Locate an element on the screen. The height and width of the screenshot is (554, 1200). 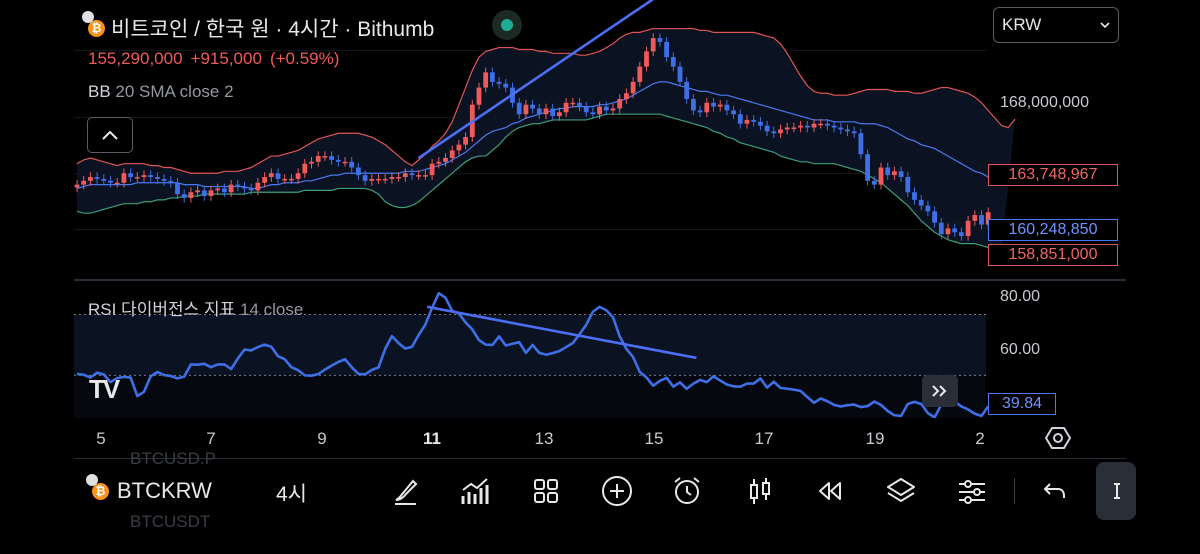
panel-edge-button is located at coordinates (1116, 491).